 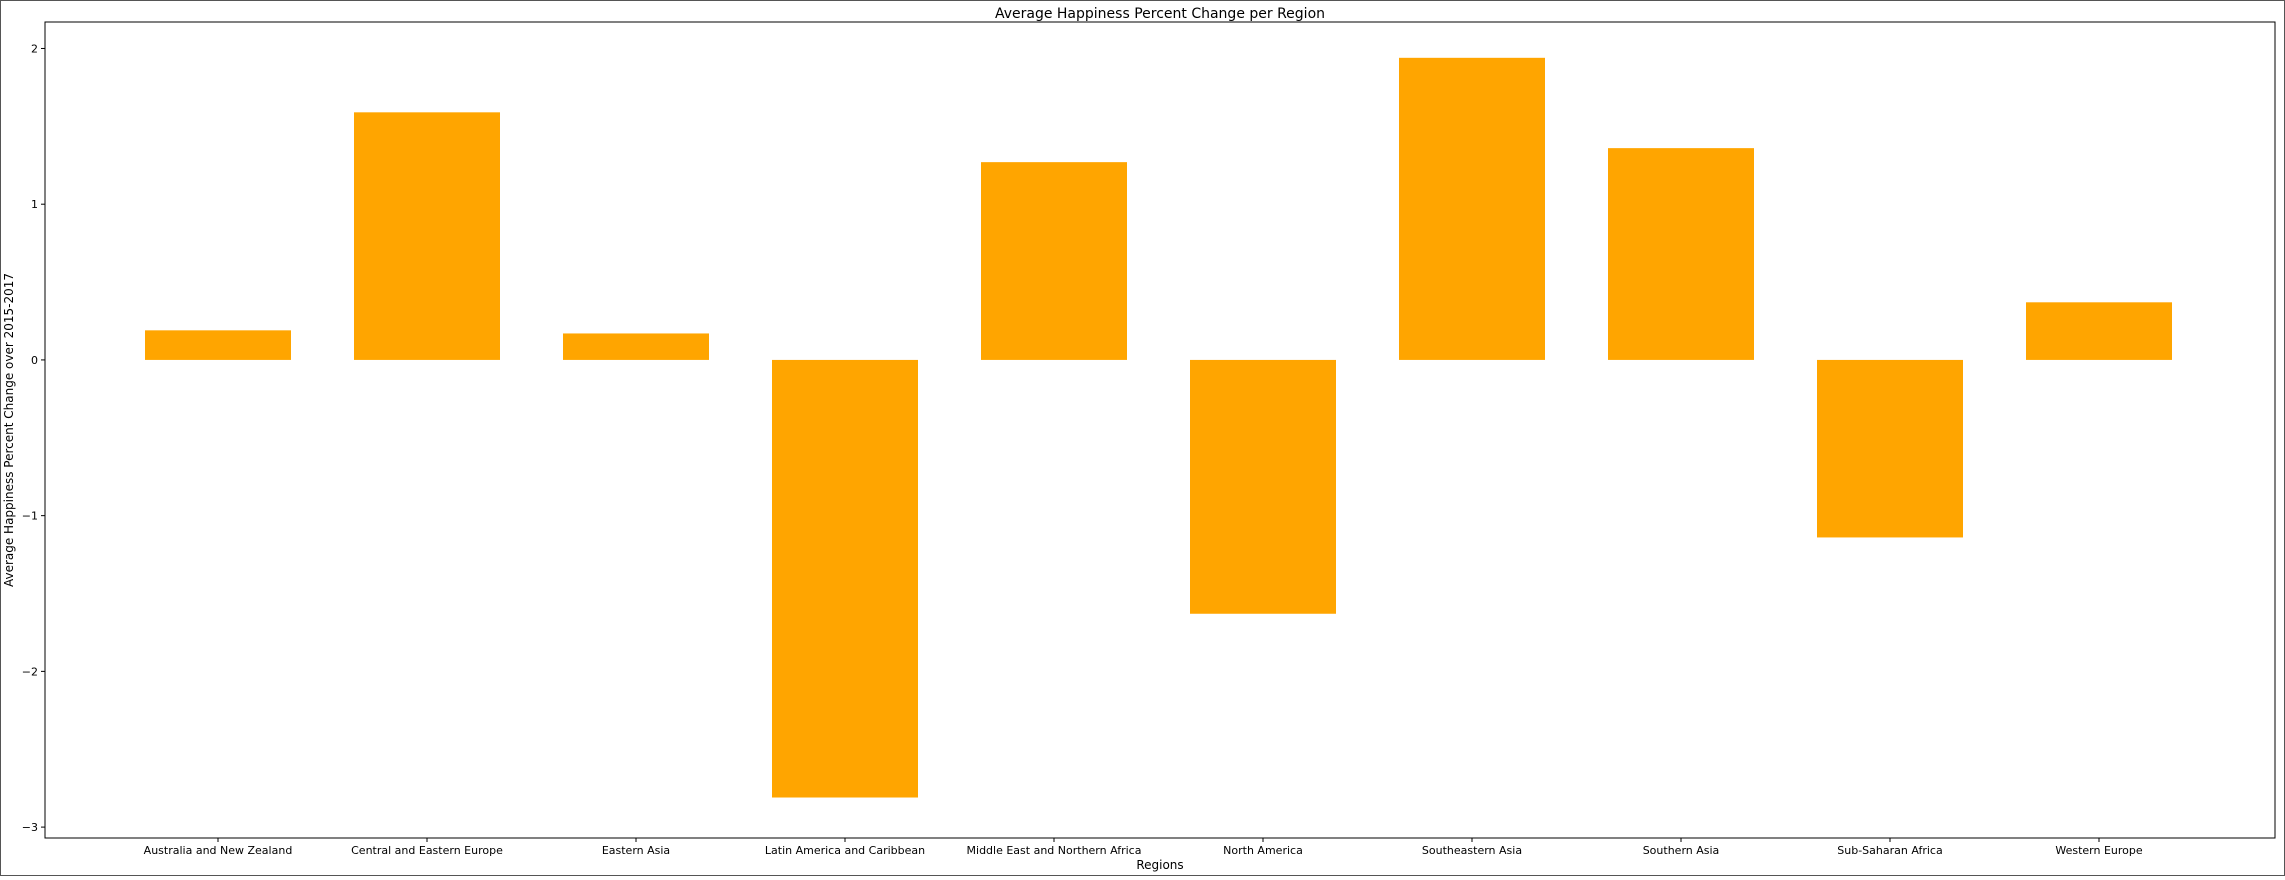 What do you see at coordinates (1681, 850) in the screenshot?
I see `x-tick-label: Southern Asia` at bounding box center [1681, 850].